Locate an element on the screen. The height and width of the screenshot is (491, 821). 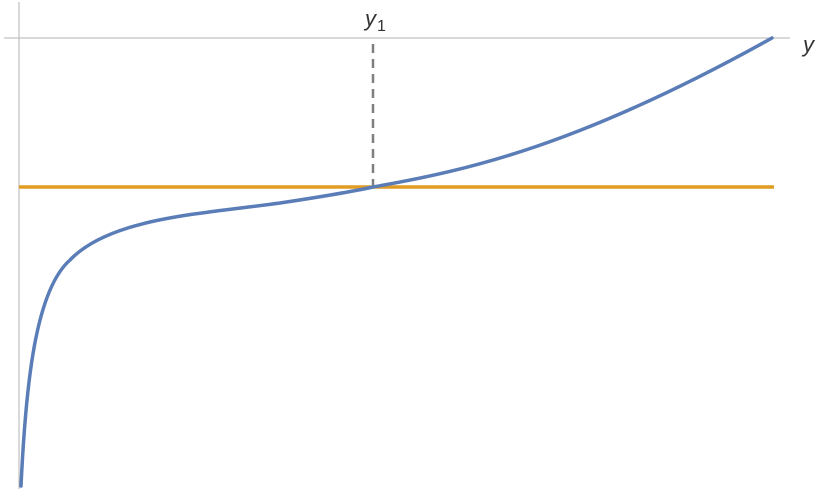
marker-label: y1 is located at coordinates (374, 20).